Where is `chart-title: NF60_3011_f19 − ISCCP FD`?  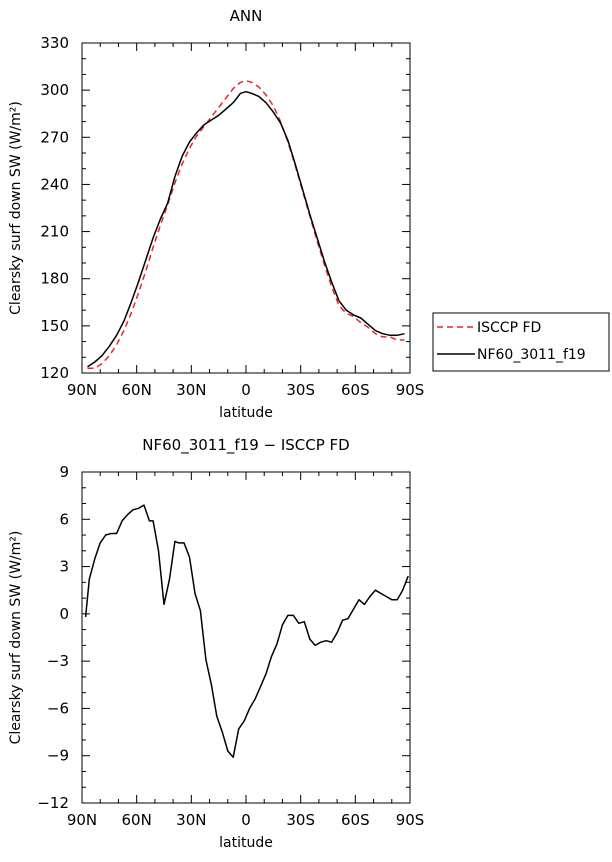
chart-title: NF60_3011_f19 − ISCCP FD is located at coordinates (245, 445).